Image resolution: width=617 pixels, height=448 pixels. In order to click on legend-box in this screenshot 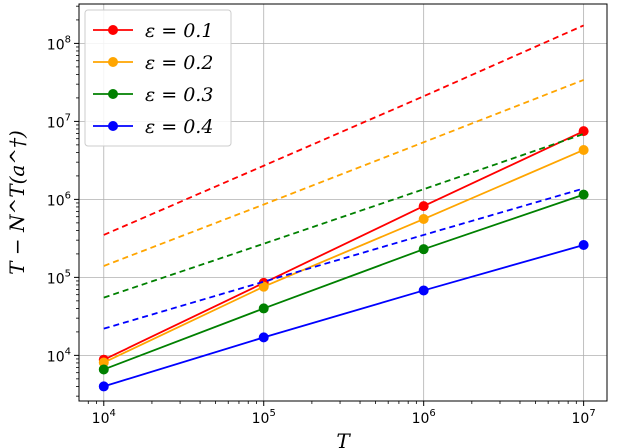, I will do `click(158, 78)`.